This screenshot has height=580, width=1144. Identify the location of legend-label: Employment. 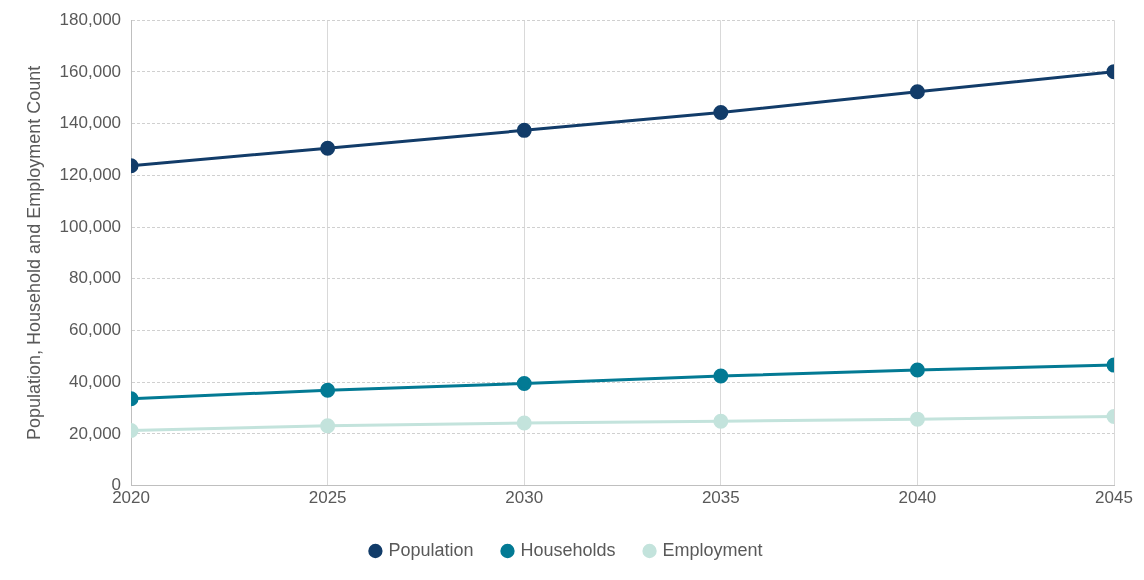
(712, 549).